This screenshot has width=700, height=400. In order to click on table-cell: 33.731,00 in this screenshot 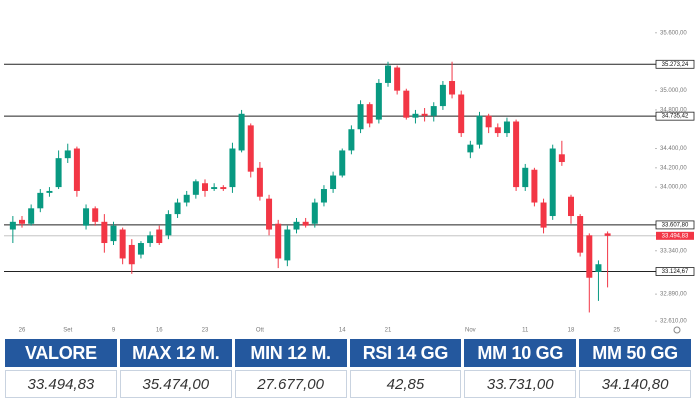, I will do `click(520, 384)`.